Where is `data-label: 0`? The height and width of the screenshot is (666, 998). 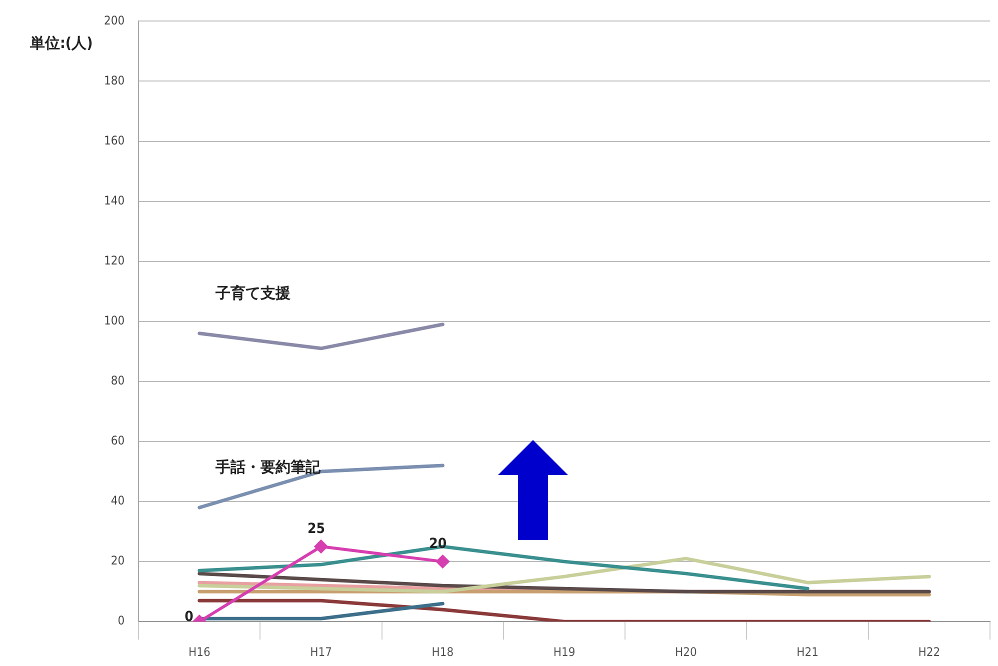 data-label: 0 is located at coordinates (189, 617).